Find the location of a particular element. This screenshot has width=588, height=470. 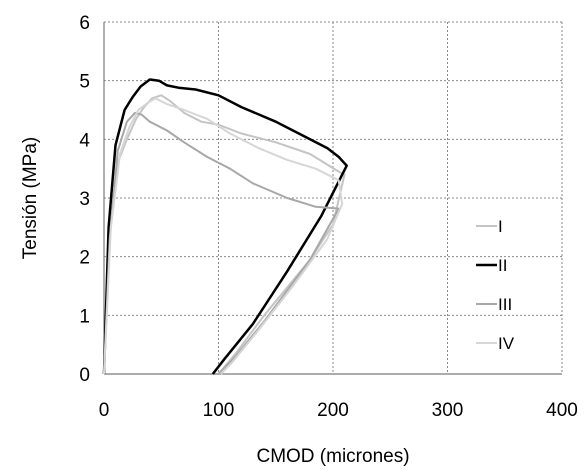

x-tick-label: 100 is located at coordinates (219, 410).